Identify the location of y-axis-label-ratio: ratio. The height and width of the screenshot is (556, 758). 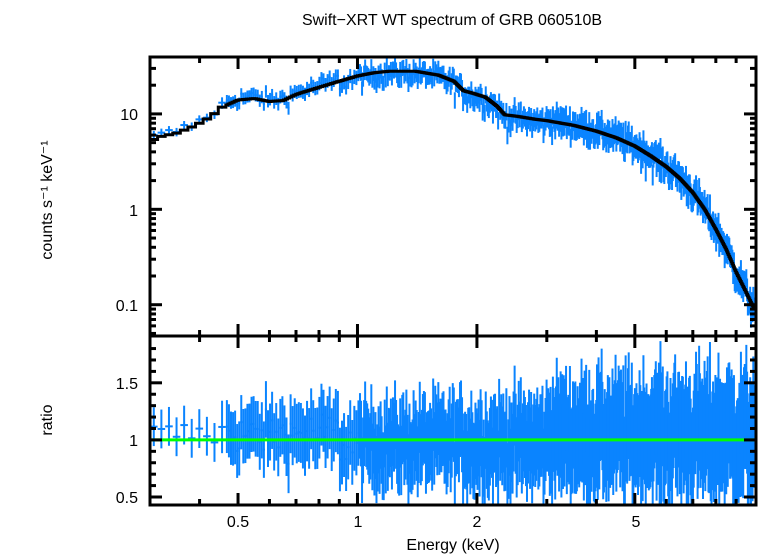
(47, 419).